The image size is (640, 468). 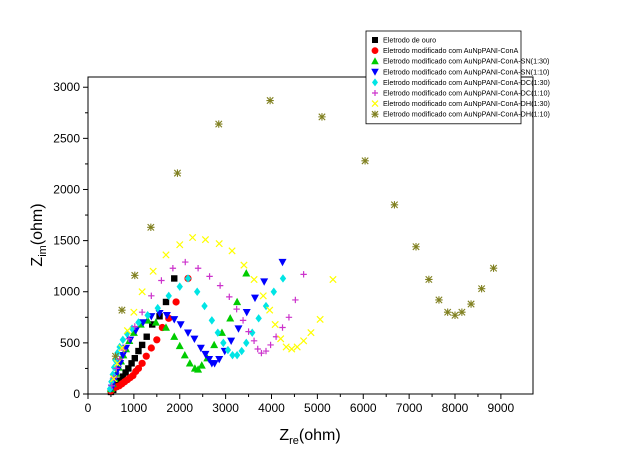 What do you see at coordinates (455, 408) in the screenshot?
I see `x-tick-label: 8000` at bounding box center [455, 408].